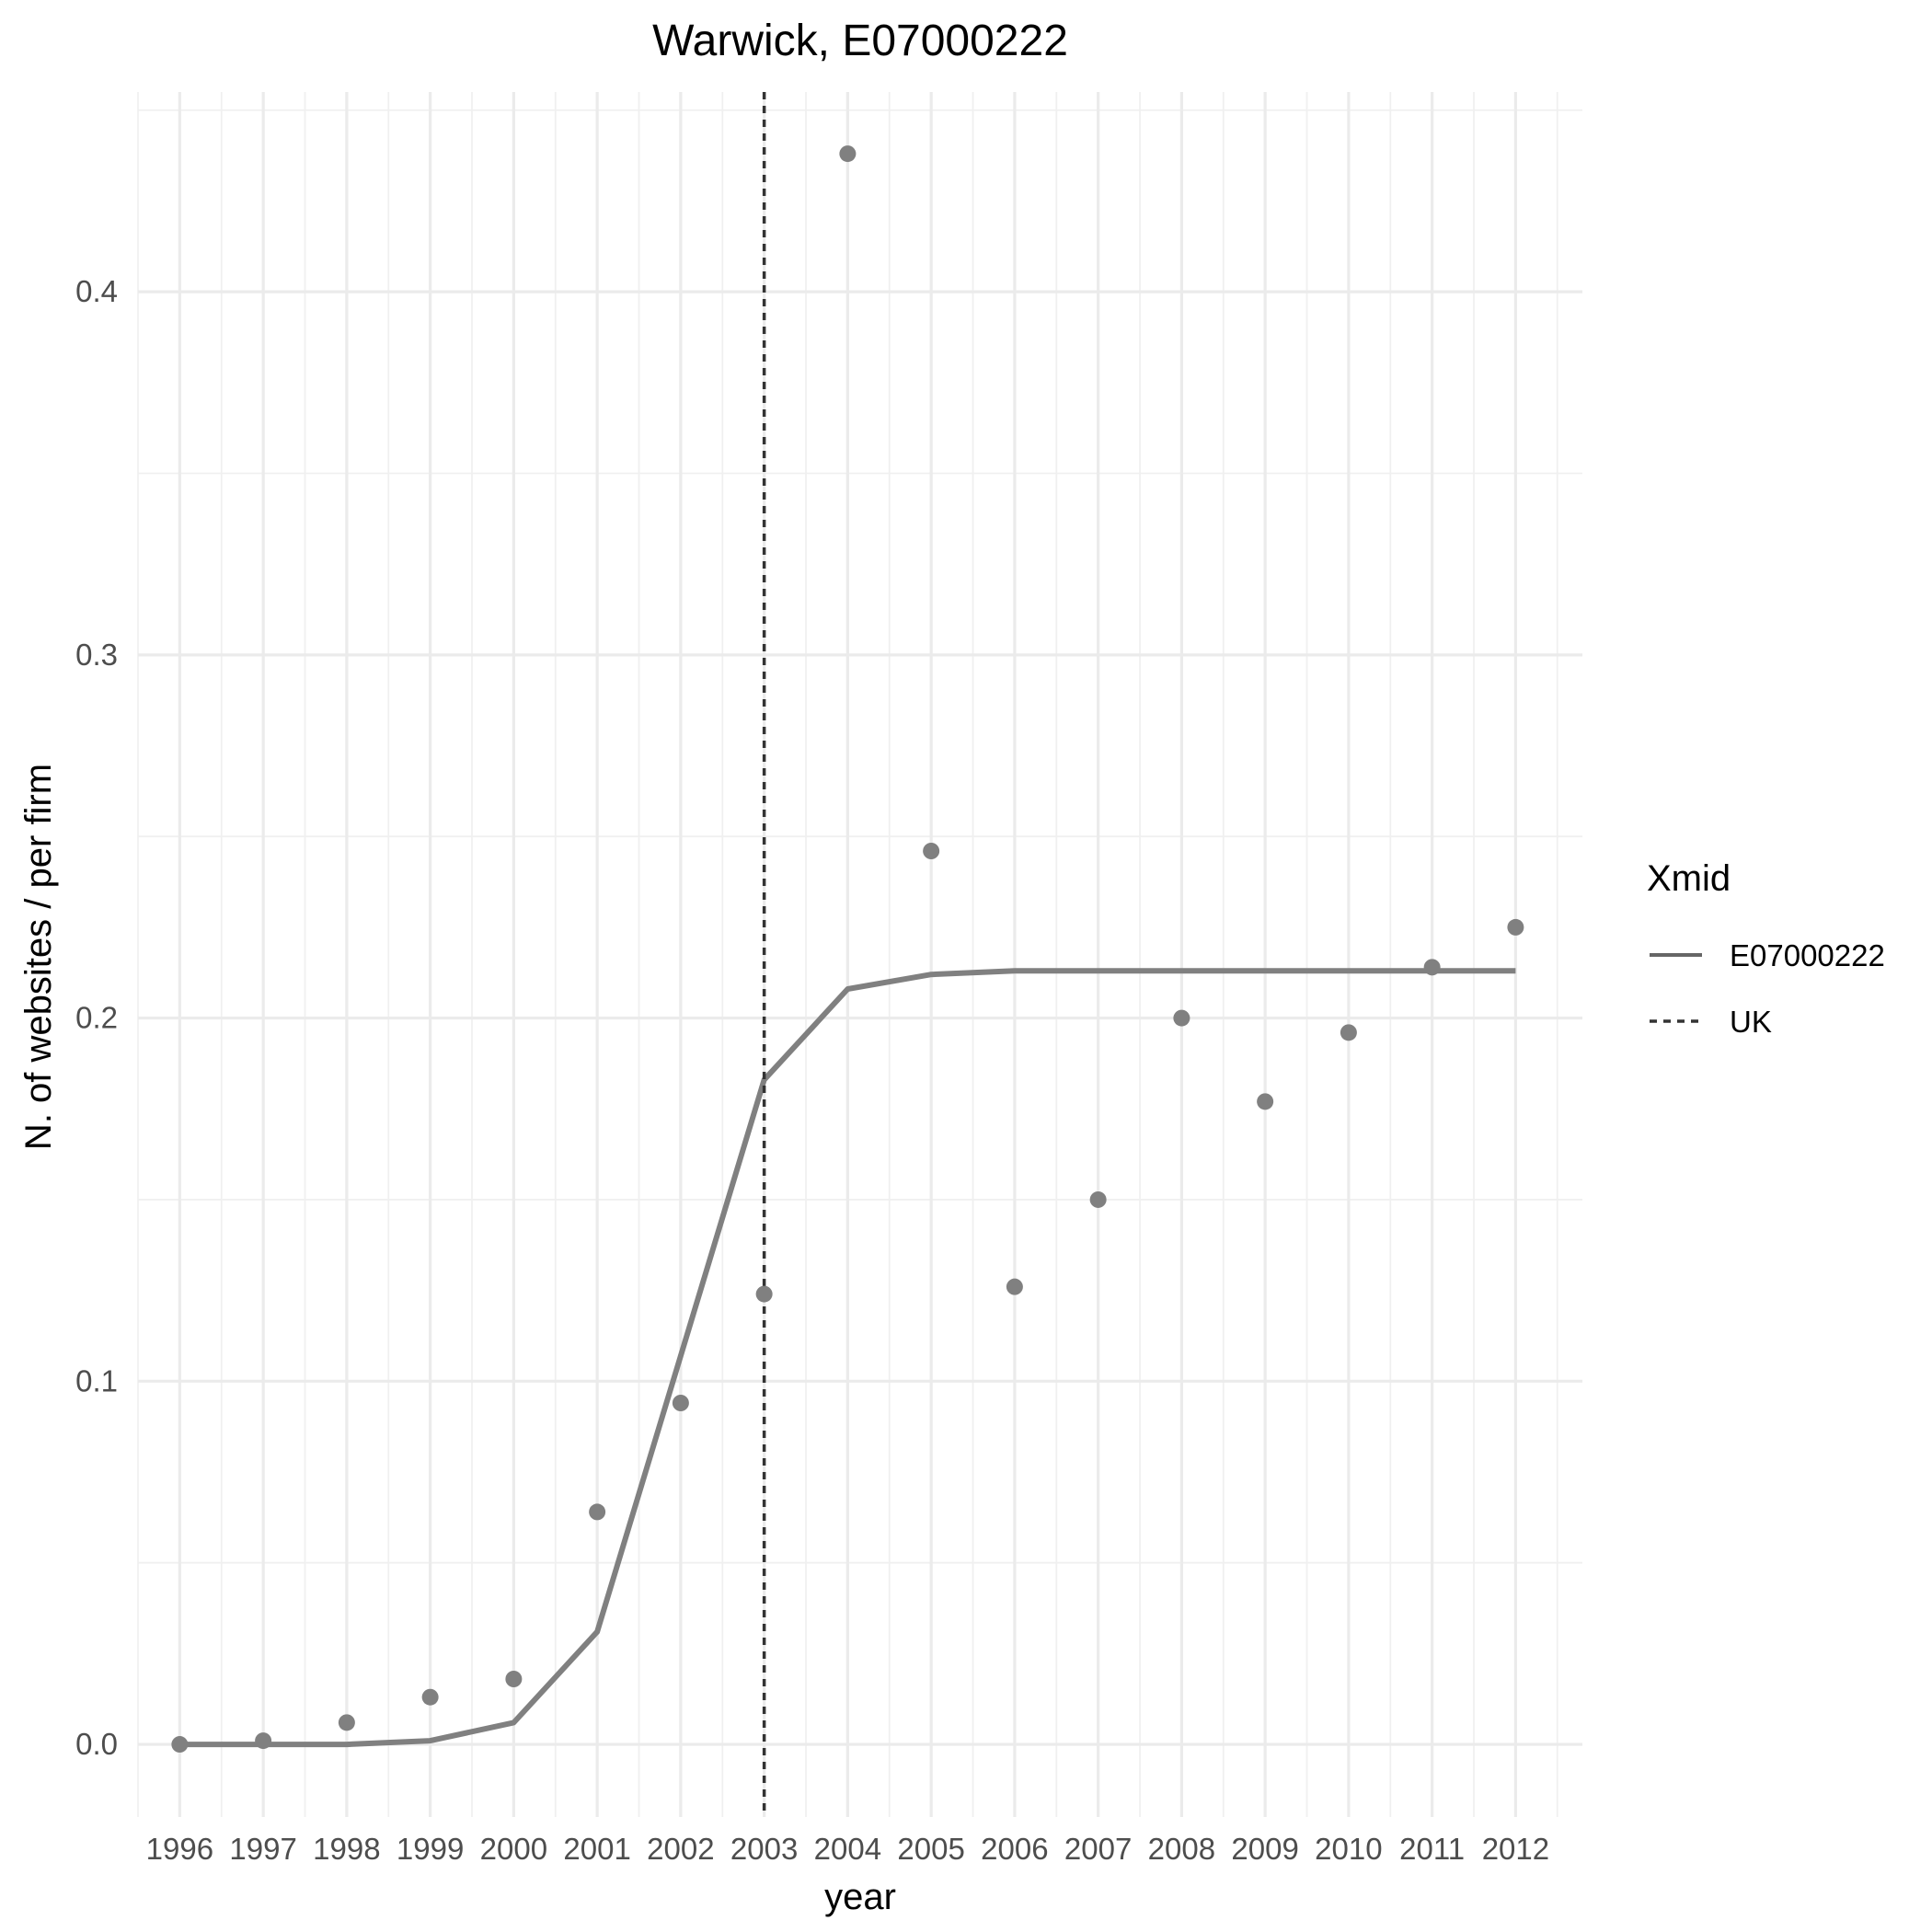 This screenshot has width=1932, height=1932. I want to click on x-tick-label: 2008, so click(1181, 1849).